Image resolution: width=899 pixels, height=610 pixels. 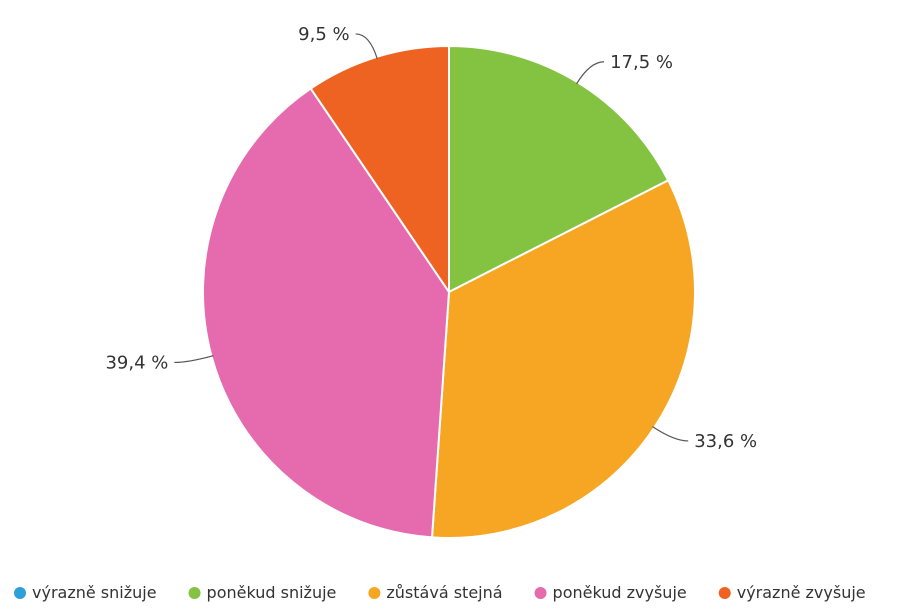 I want to click on legend-item-vyrazne-zvysuje: výrazně zvyšuje, so click(x=792, y=592).